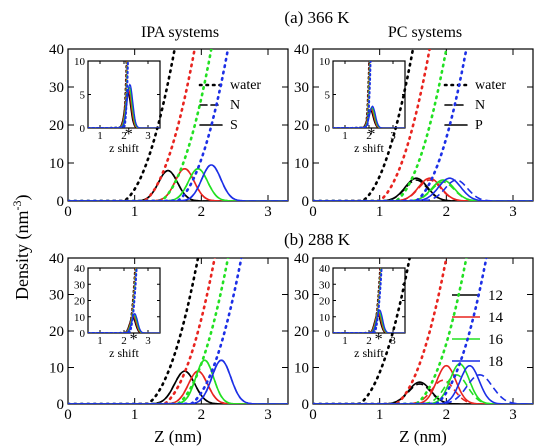  What do you see at coordinates (393, 341) in the screenshot?
I see `b-pc-inset-xtick-label-2: 3` at bounding box center [393, 341].